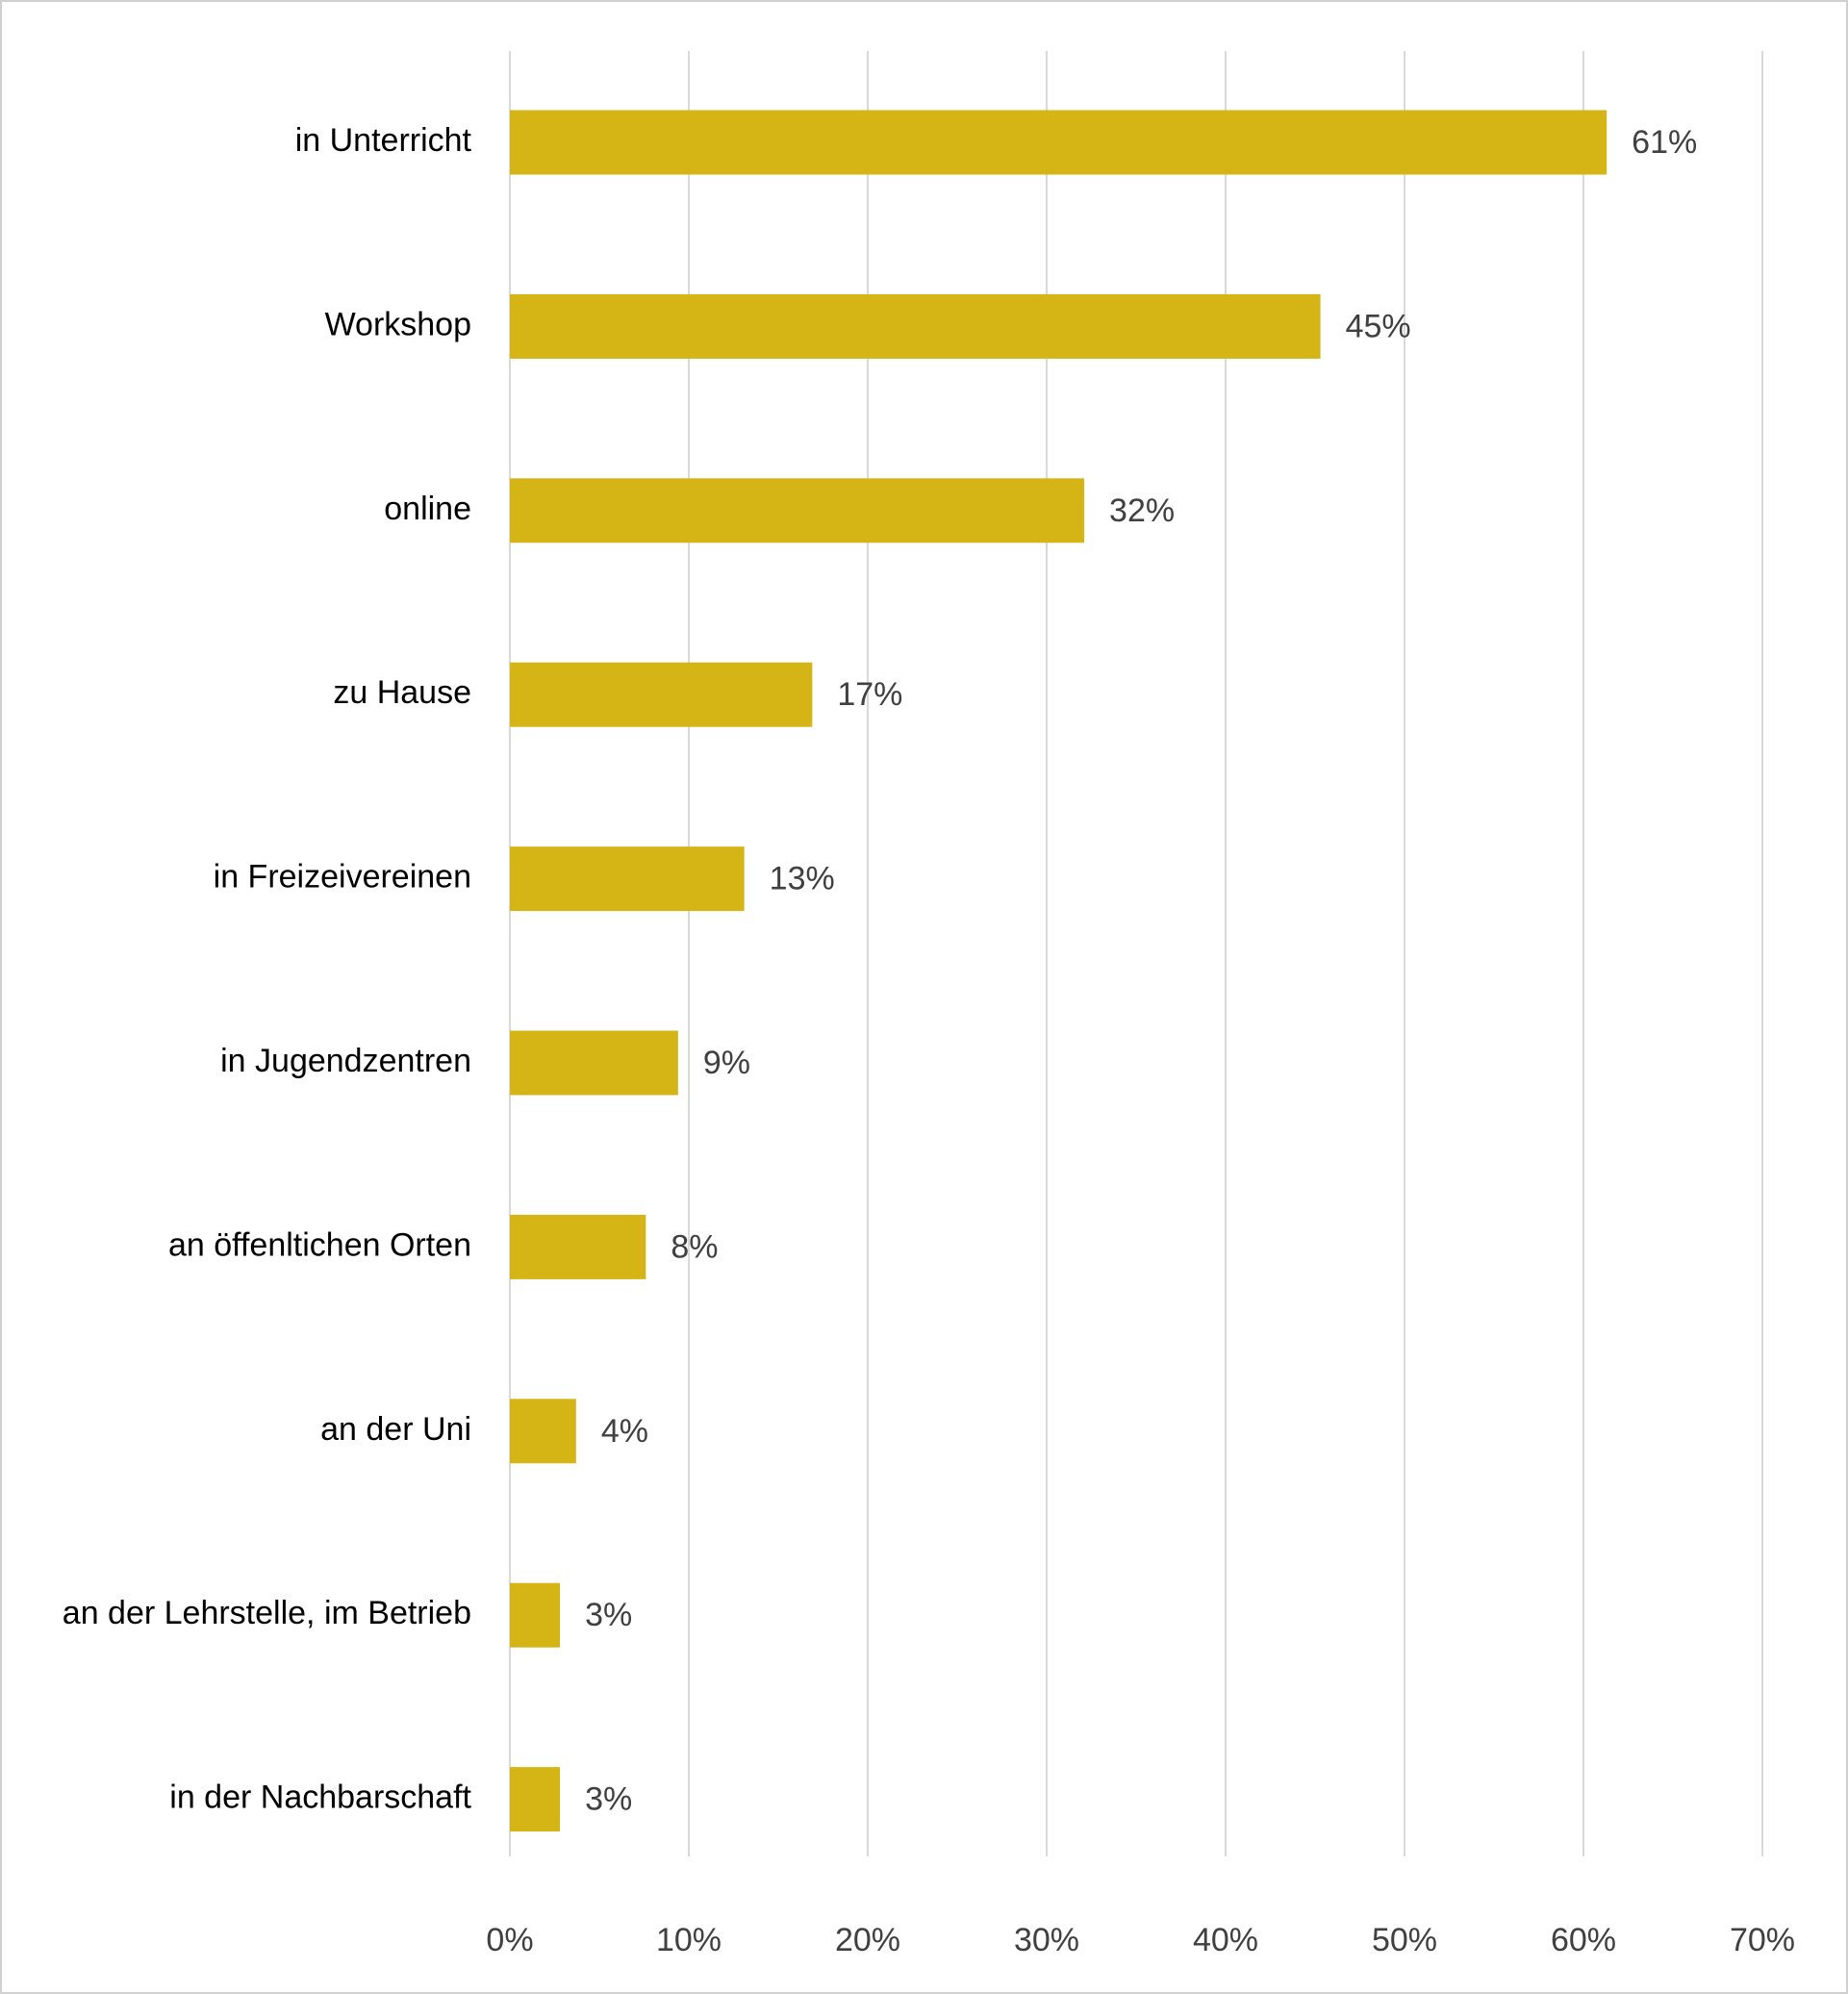  What do you see at coordinates (624, 1431) in the screenshot?
I see `data-label: 4%` at bounding box center [624, 1431].